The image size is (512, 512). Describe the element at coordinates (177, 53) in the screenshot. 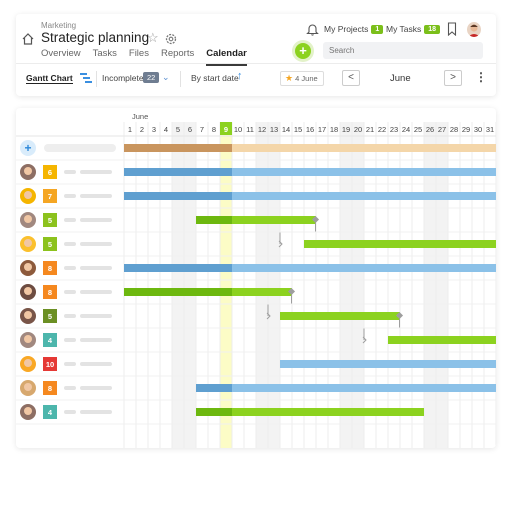

I see `tab-reports: Reports` at that location.